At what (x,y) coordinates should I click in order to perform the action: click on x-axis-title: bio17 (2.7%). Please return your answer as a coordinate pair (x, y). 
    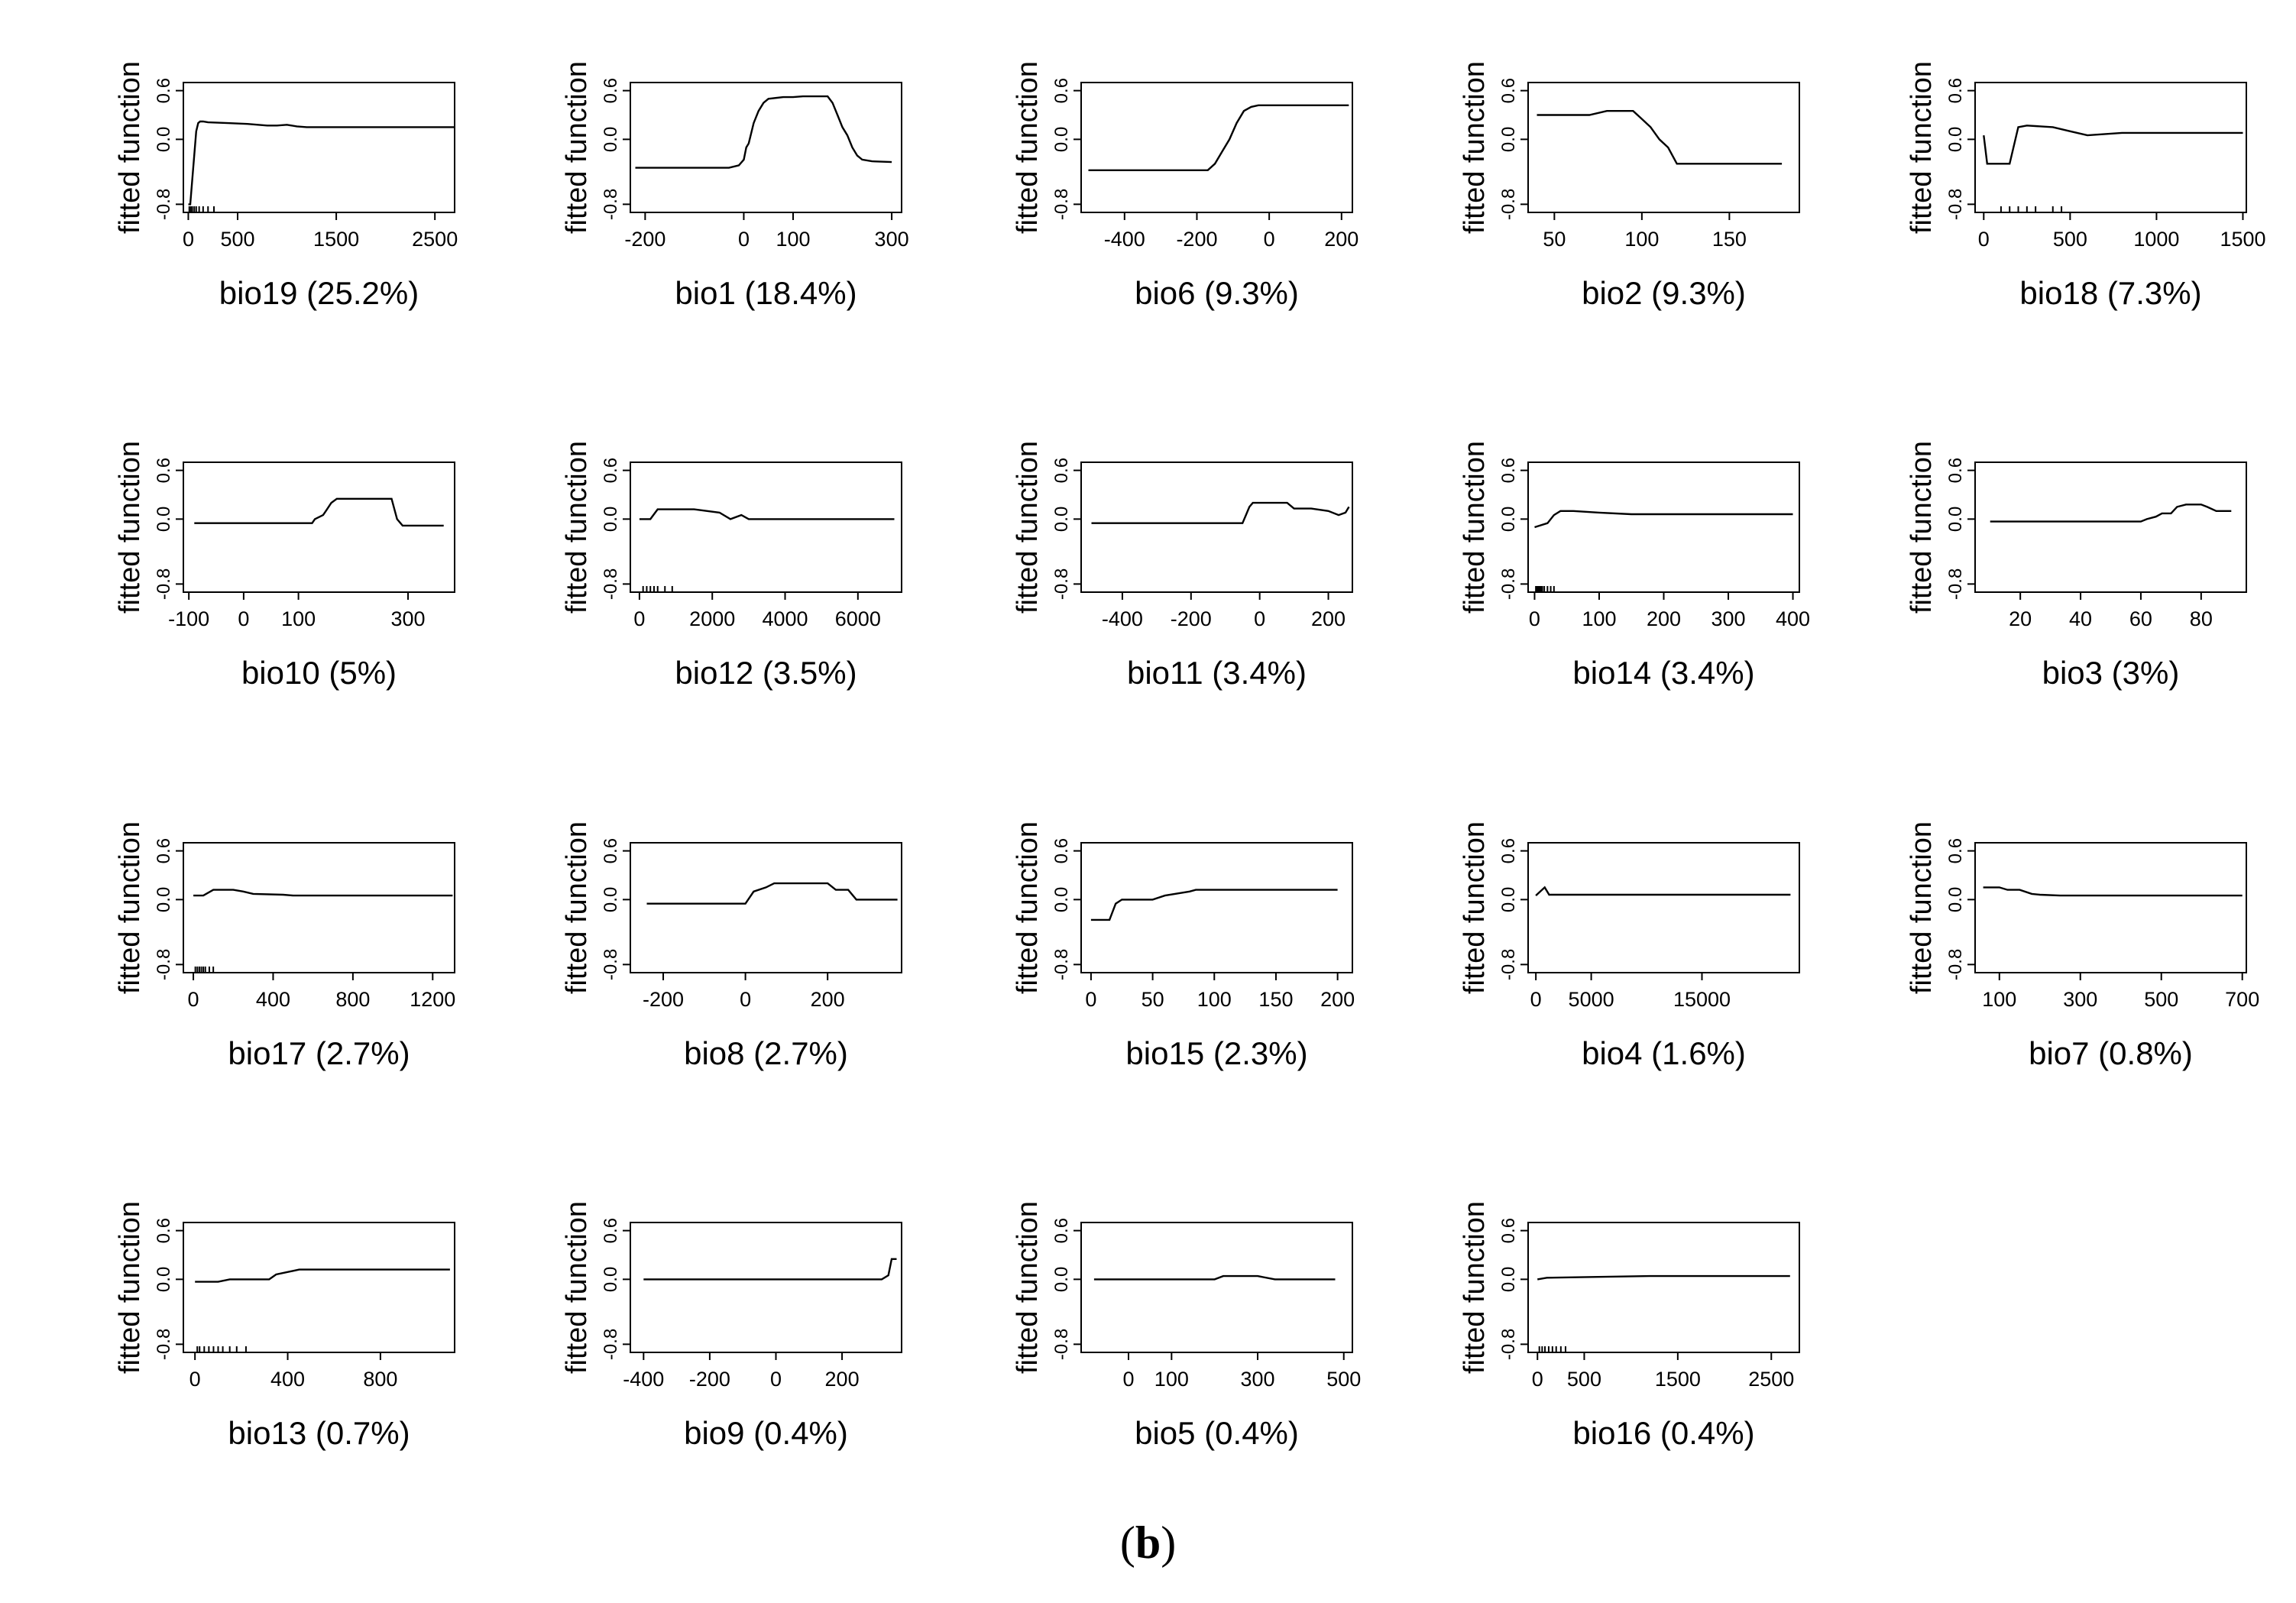
    Looking at the image, I should click on (319, 1053).